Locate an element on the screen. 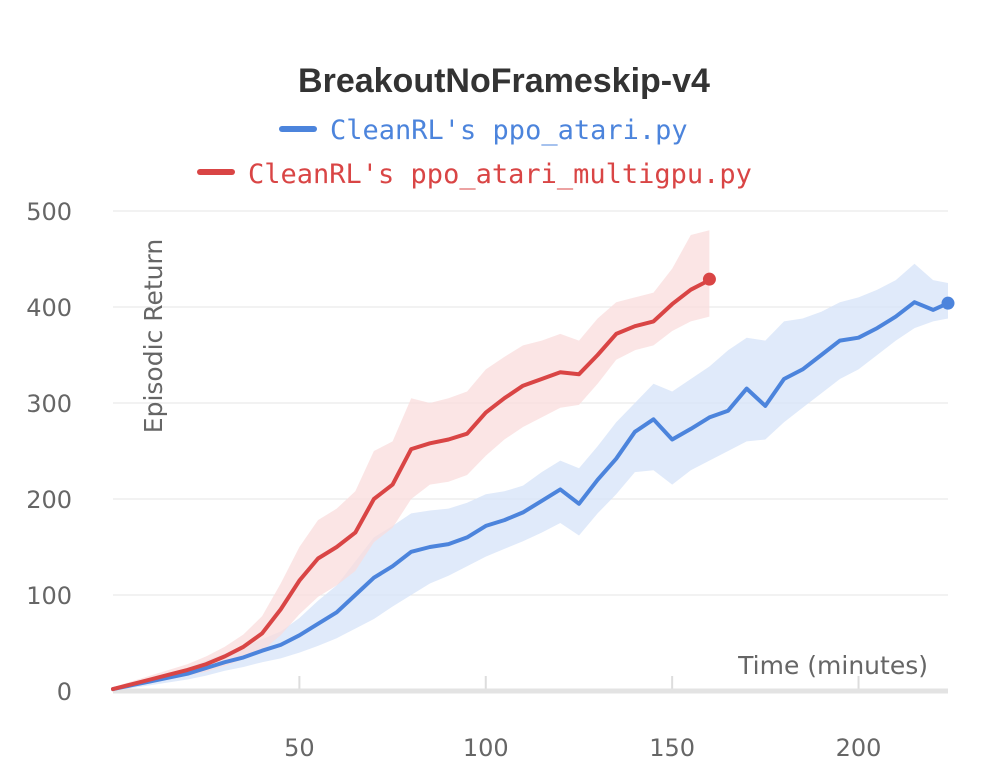  legend-item-ppo-atari: CleanRL's ppo_atari.py is located at coordinates (483, 130).